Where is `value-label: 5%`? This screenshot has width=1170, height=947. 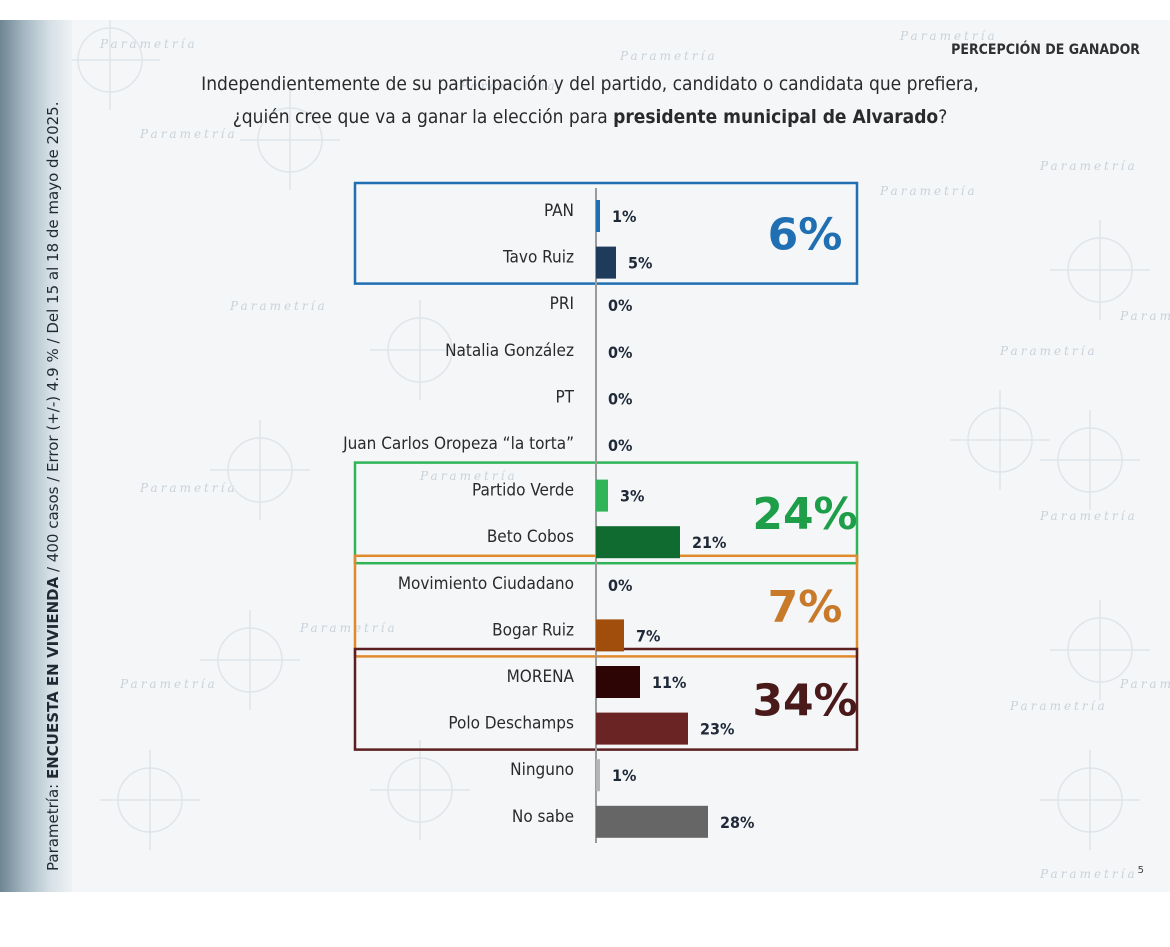
value-label: 5% is located at coordinates (640, 263).